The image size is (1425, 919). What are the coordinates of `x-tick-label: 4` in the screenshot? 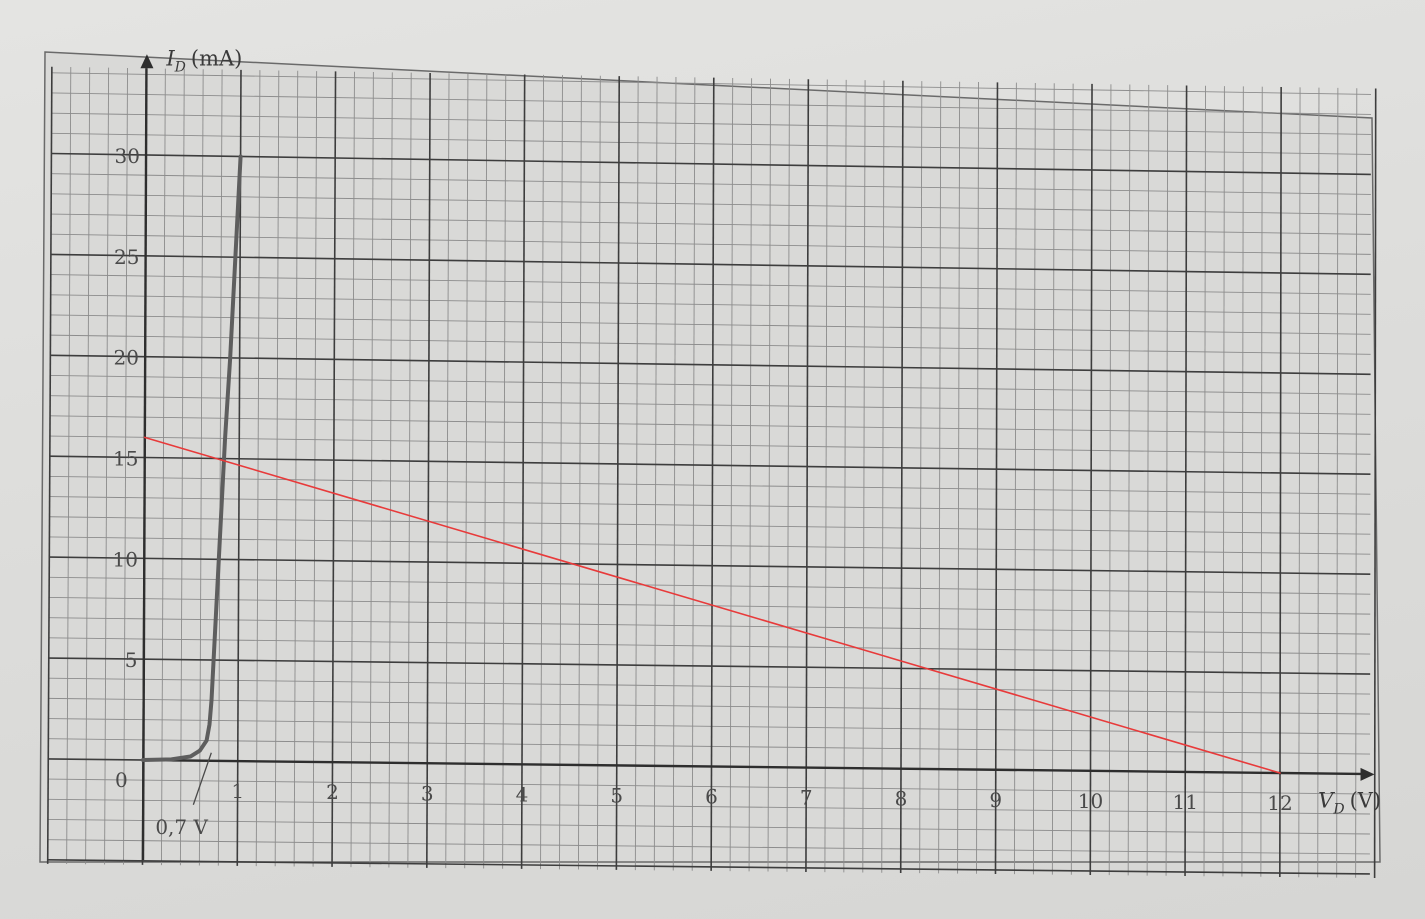 It's located at (522, 794).